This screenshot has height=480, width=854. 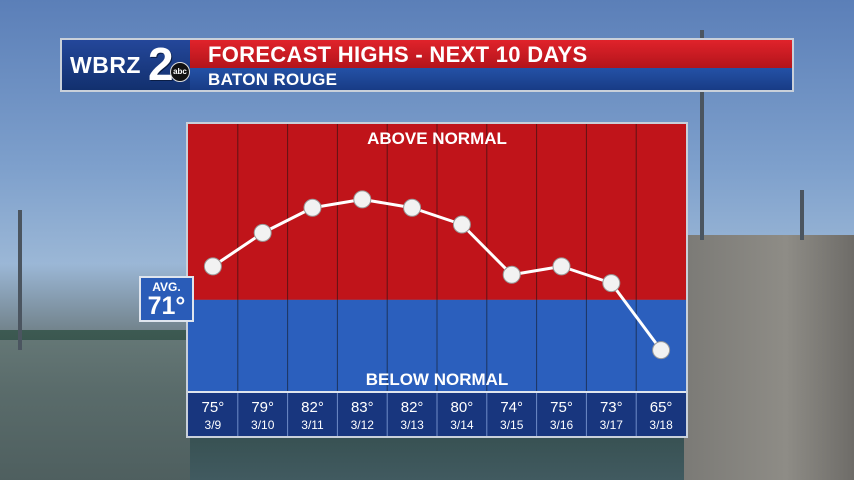 I want to click on value-label: 73°, so click(x=611, y=407).